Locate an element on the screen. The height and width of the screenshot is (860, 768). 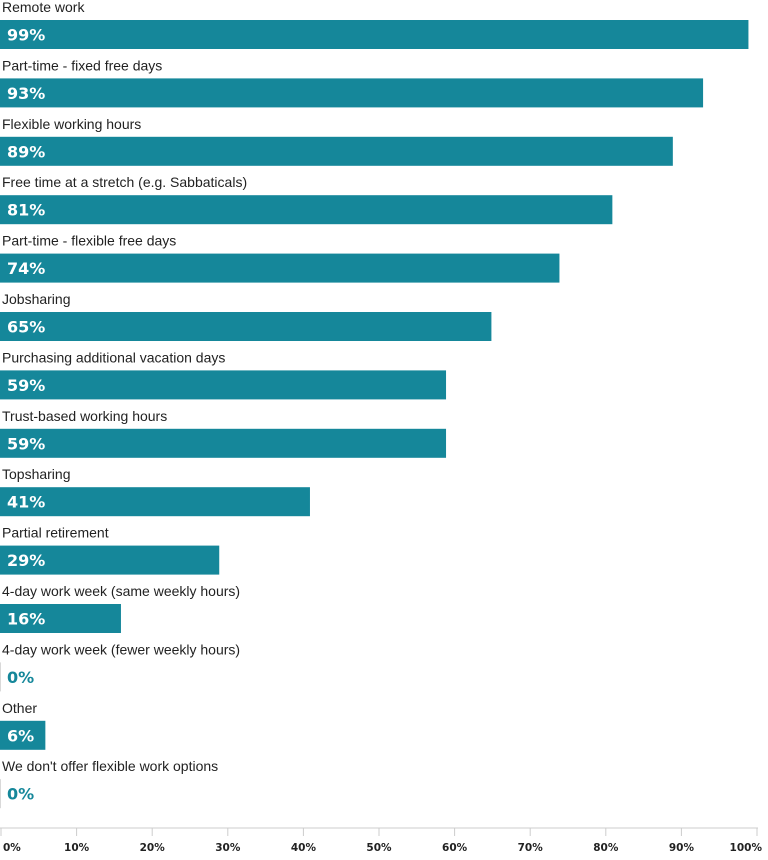
x-tick-label-20: 20% is located at coordinates (153, 848).